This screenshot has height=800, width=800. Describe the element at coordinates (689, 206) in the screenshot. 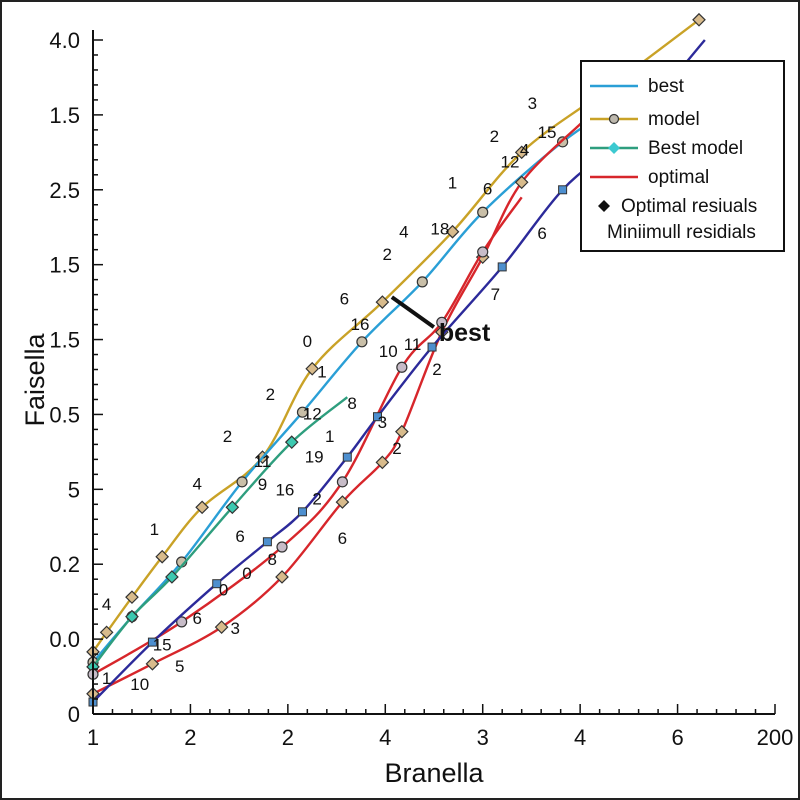

I see `legend-label: Optimal resiuals` at that location.